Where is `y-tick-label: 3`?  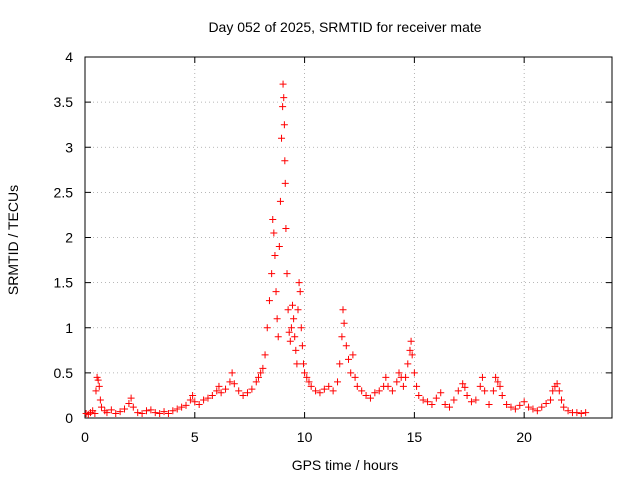
y-tick-label: 3 is located at coordinates (69, 147).